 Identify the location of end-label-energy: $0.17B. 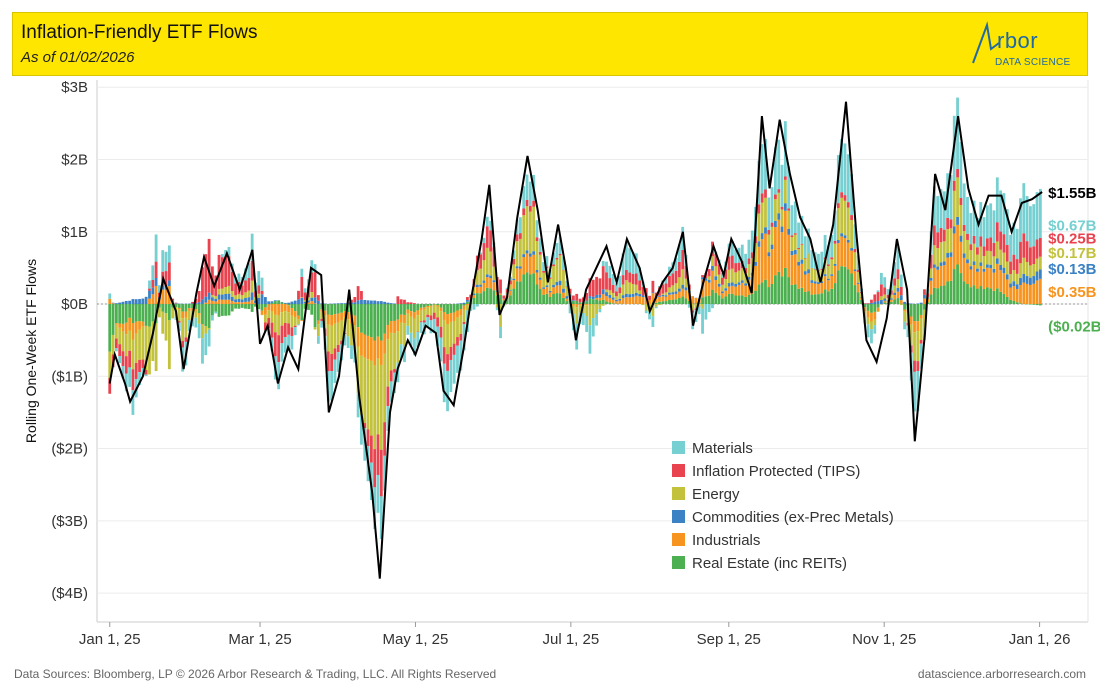
(1072, 253).